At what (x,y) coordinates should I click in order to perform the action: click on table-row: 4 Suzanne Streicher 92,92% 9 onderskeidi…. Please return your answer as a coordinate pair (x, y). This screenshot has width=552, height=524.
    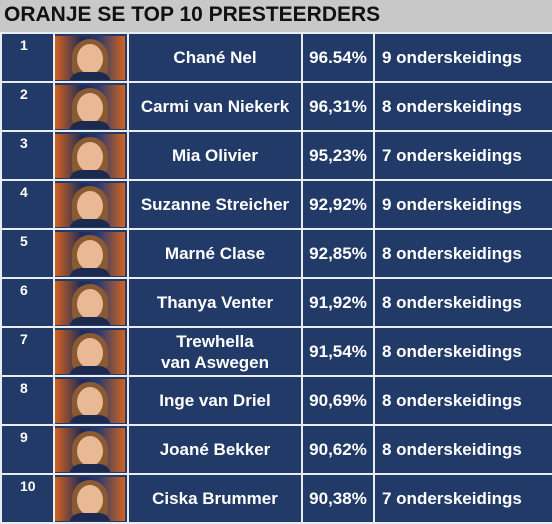
    Looking at the image, I should click on (276, 204).